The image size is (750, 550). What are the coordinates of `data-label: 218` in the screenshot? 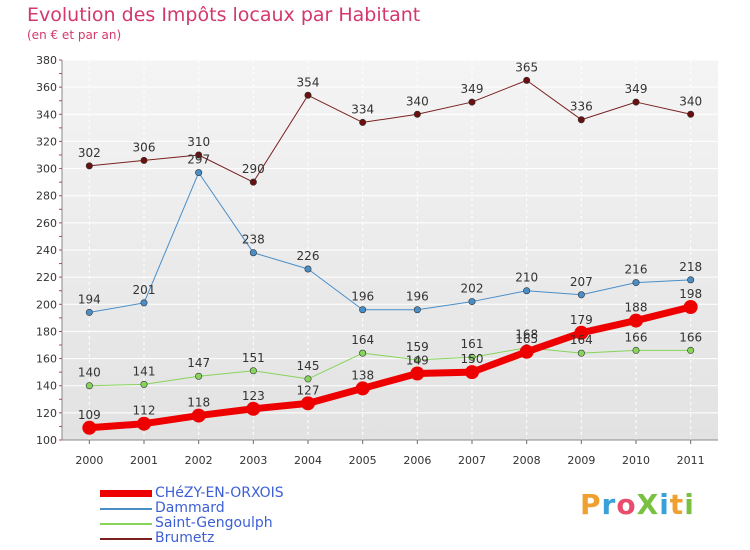 It's located at (690, 267).